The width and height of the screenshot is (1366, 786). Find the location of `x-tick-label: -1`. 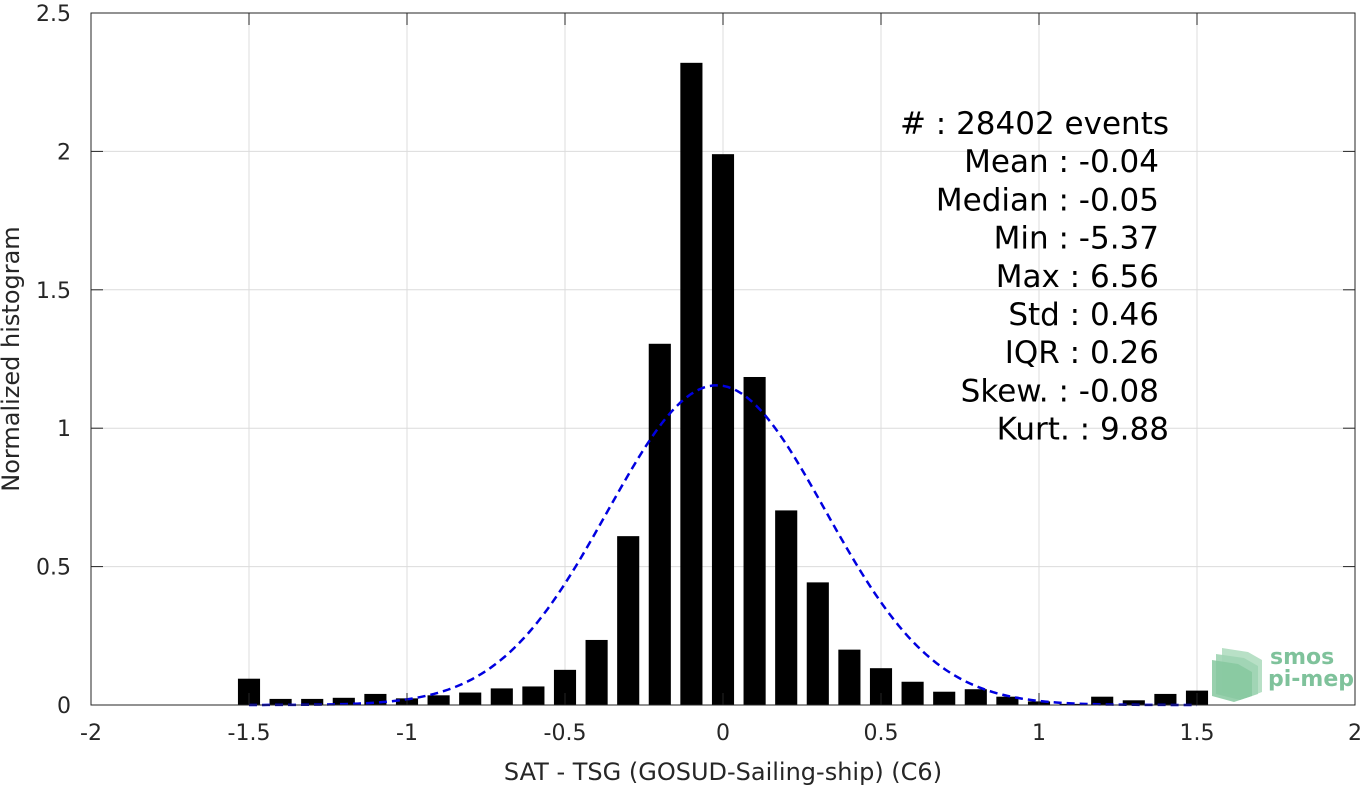

x-tick-label: -1 is located at coordinates (407, 733).